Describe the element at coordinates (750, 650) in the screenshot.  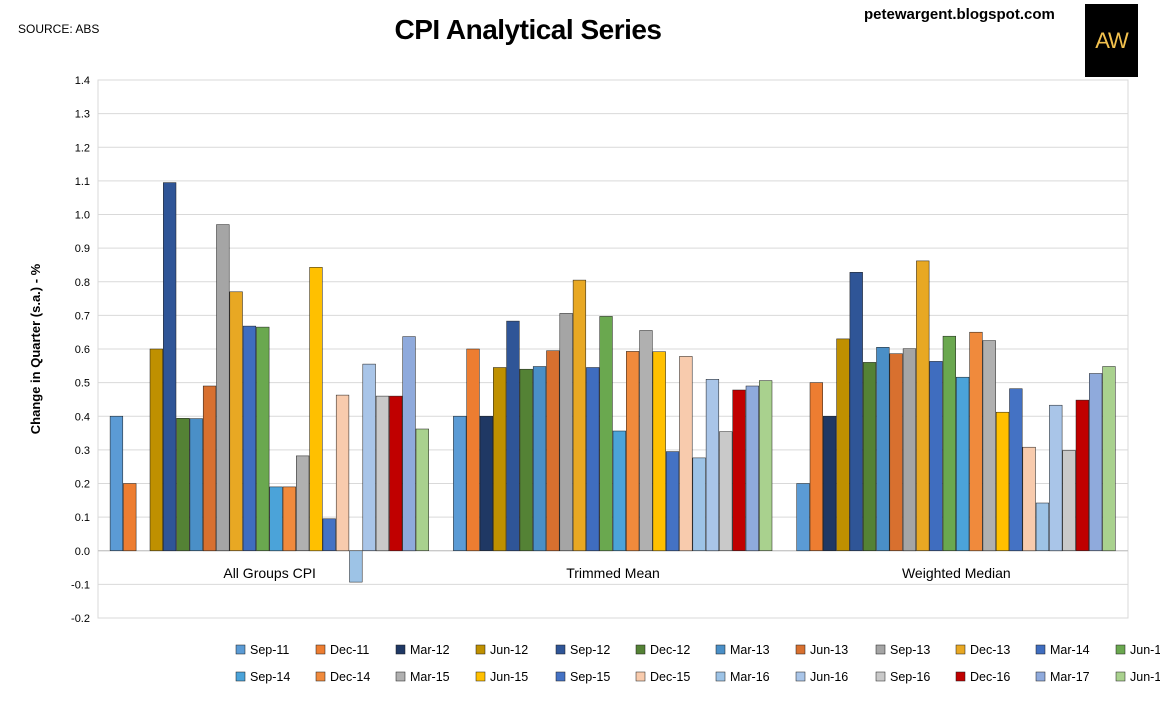
I see `legend-label: Mar-13` at that location.